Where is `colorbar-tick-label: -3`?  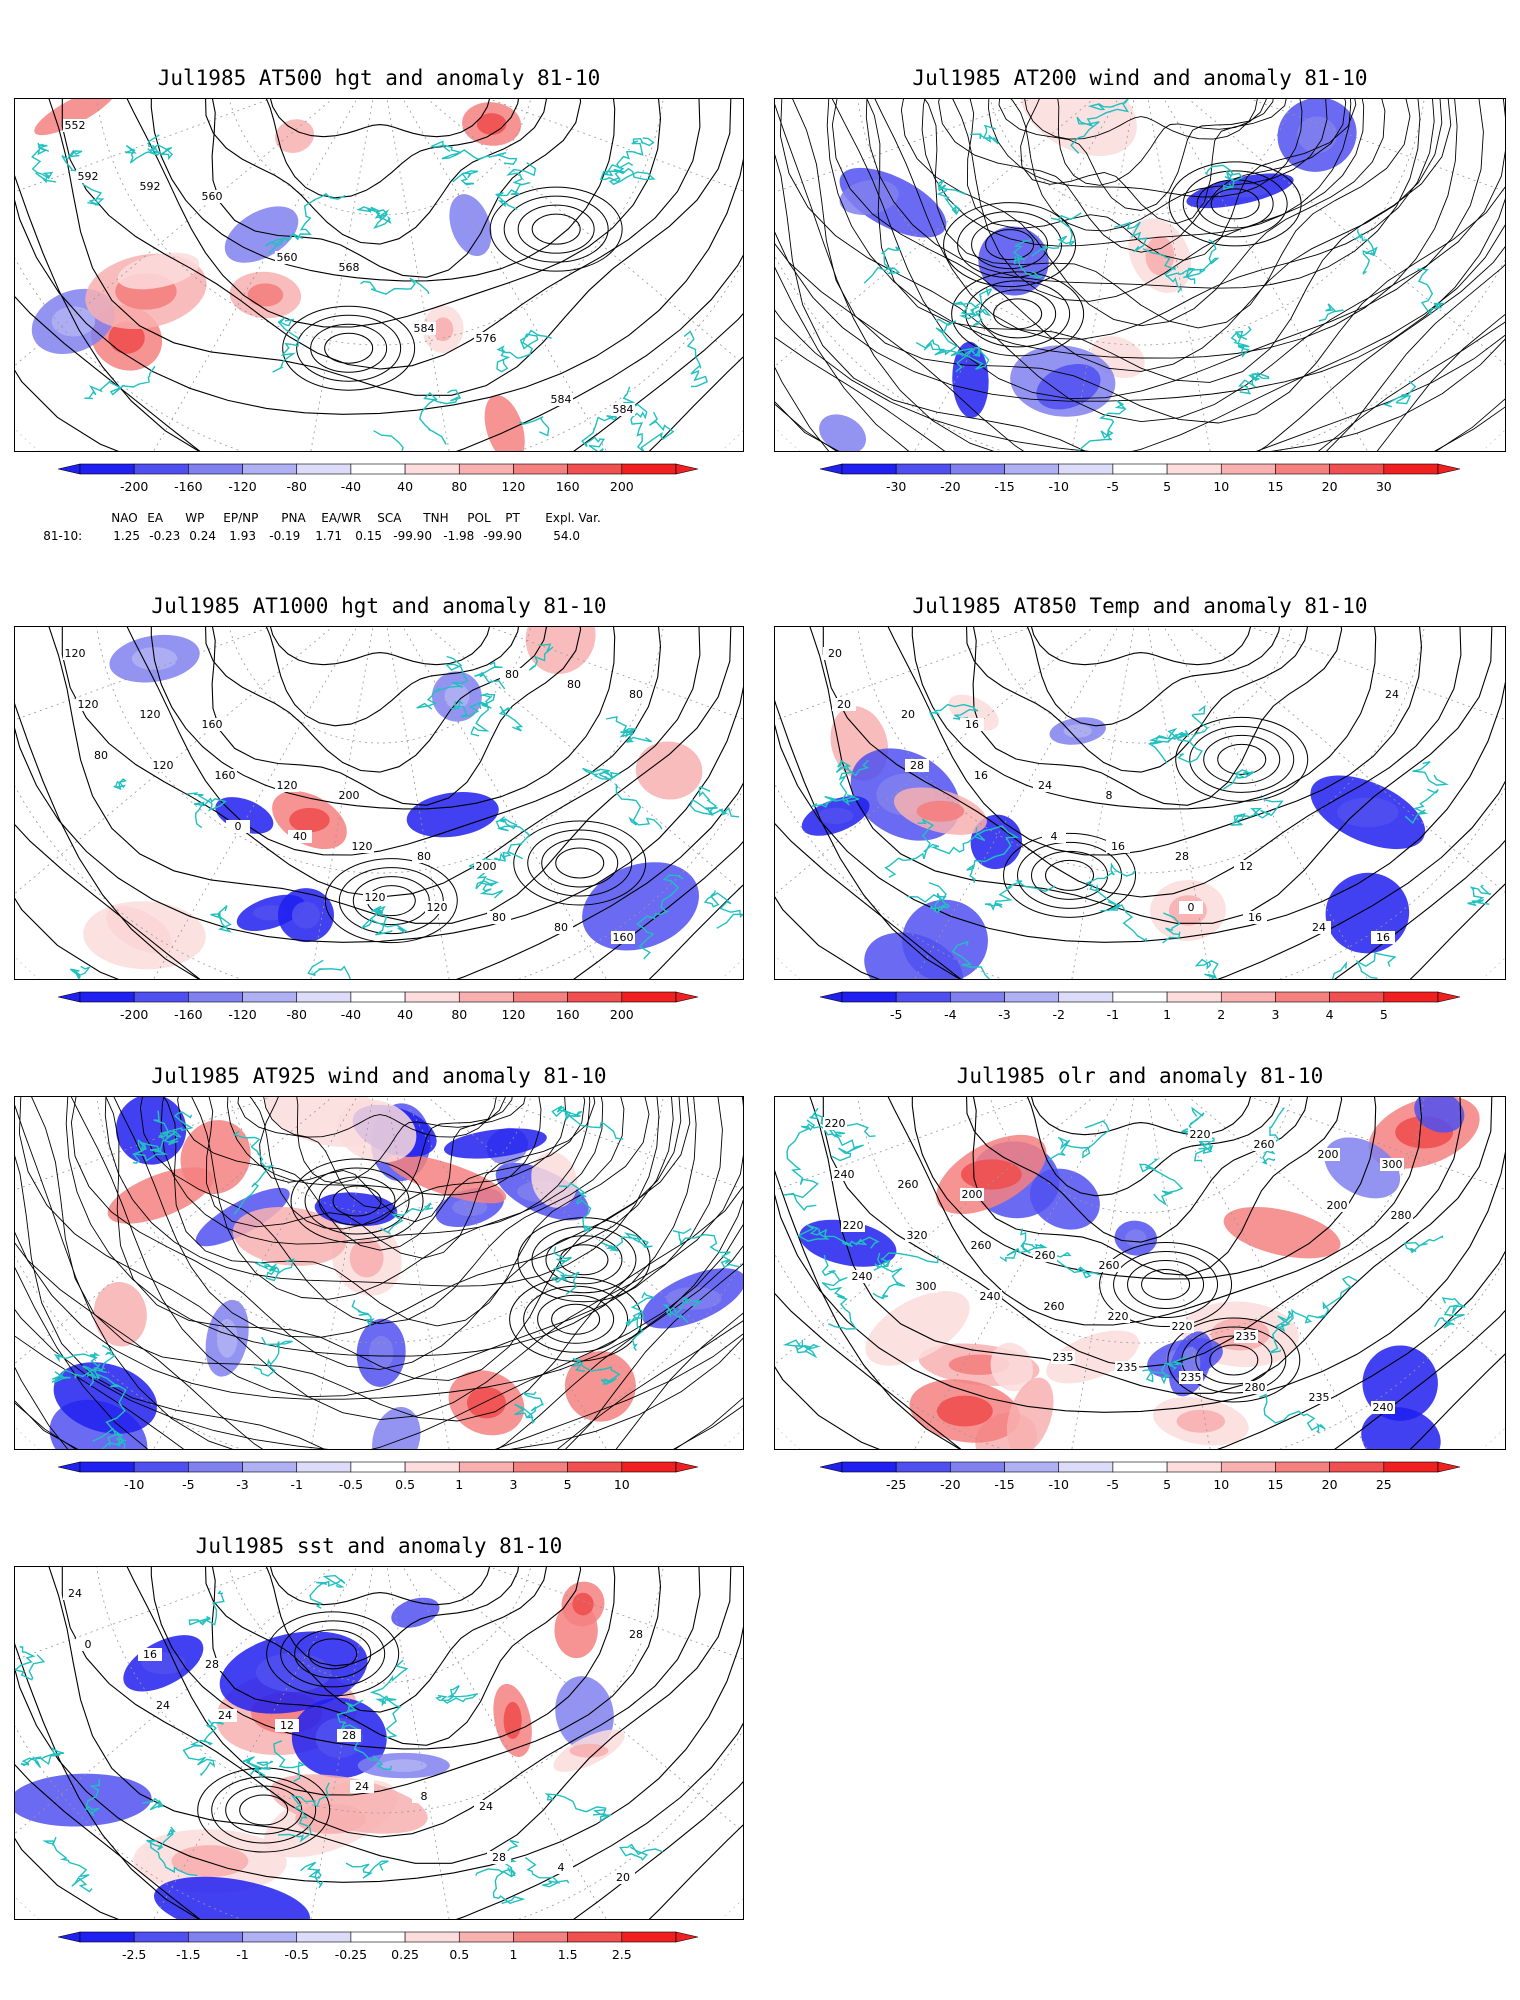
colorbar-tick-label: -3 is located at coordinates (1004, 1014).